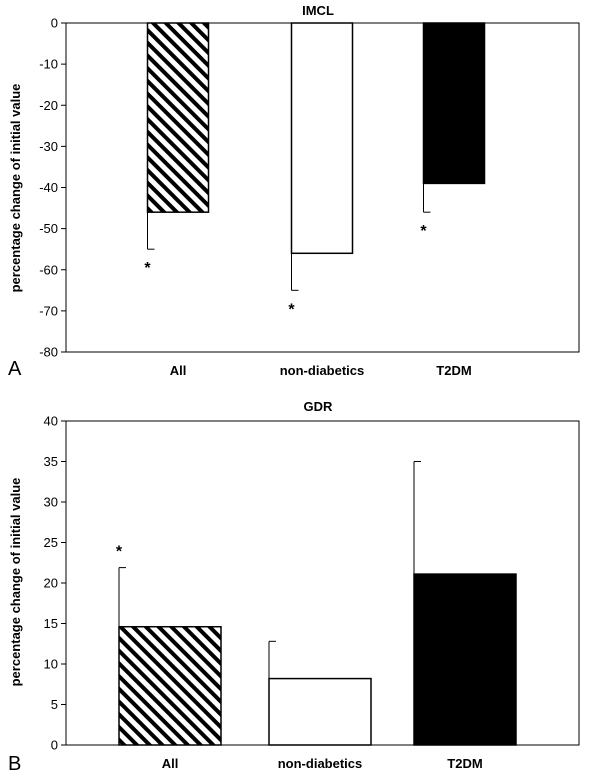 The height and width of the screenshot is (776, 589). I want to click on panel-b-category-label-3: T2DM, so click(464, 763).